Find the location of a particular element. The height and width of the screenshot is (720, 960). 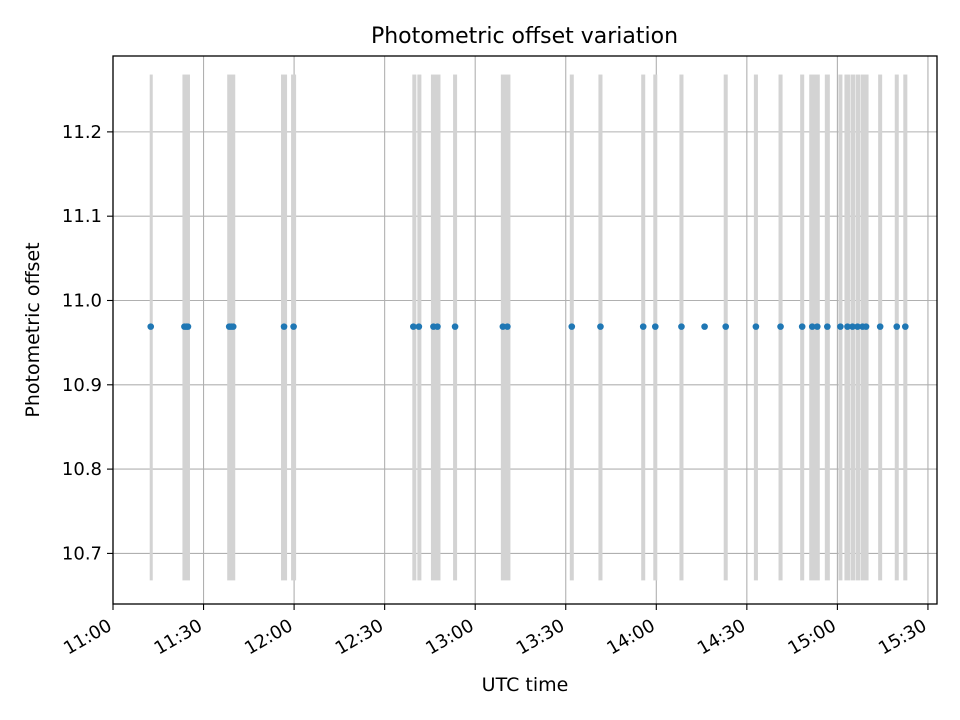

y-axis: 10.7 10.8 10.9 11.0 11.1 11.2 is located at coordinates (87, 343).